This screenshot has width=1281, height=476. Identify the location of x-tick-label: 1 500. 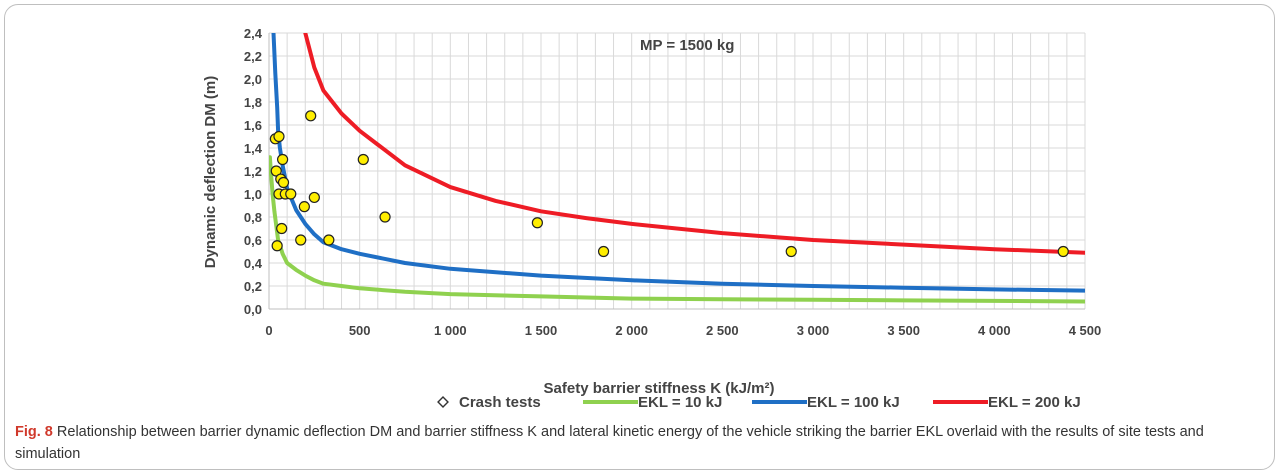
(541, 330).